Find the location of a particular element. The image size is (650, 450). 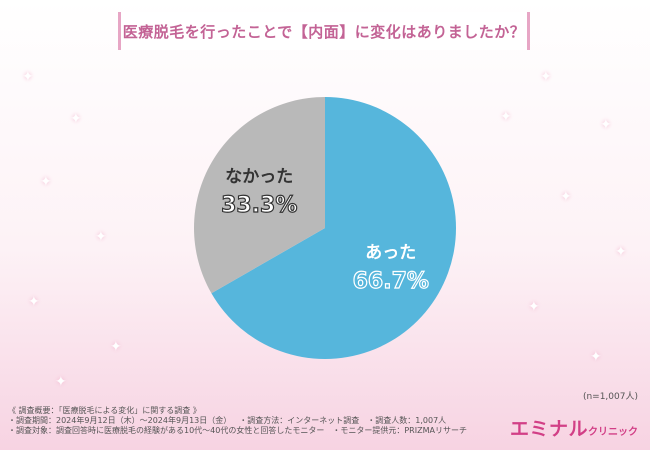

logo-sub: クリニック is located at coordinates (613, 432).